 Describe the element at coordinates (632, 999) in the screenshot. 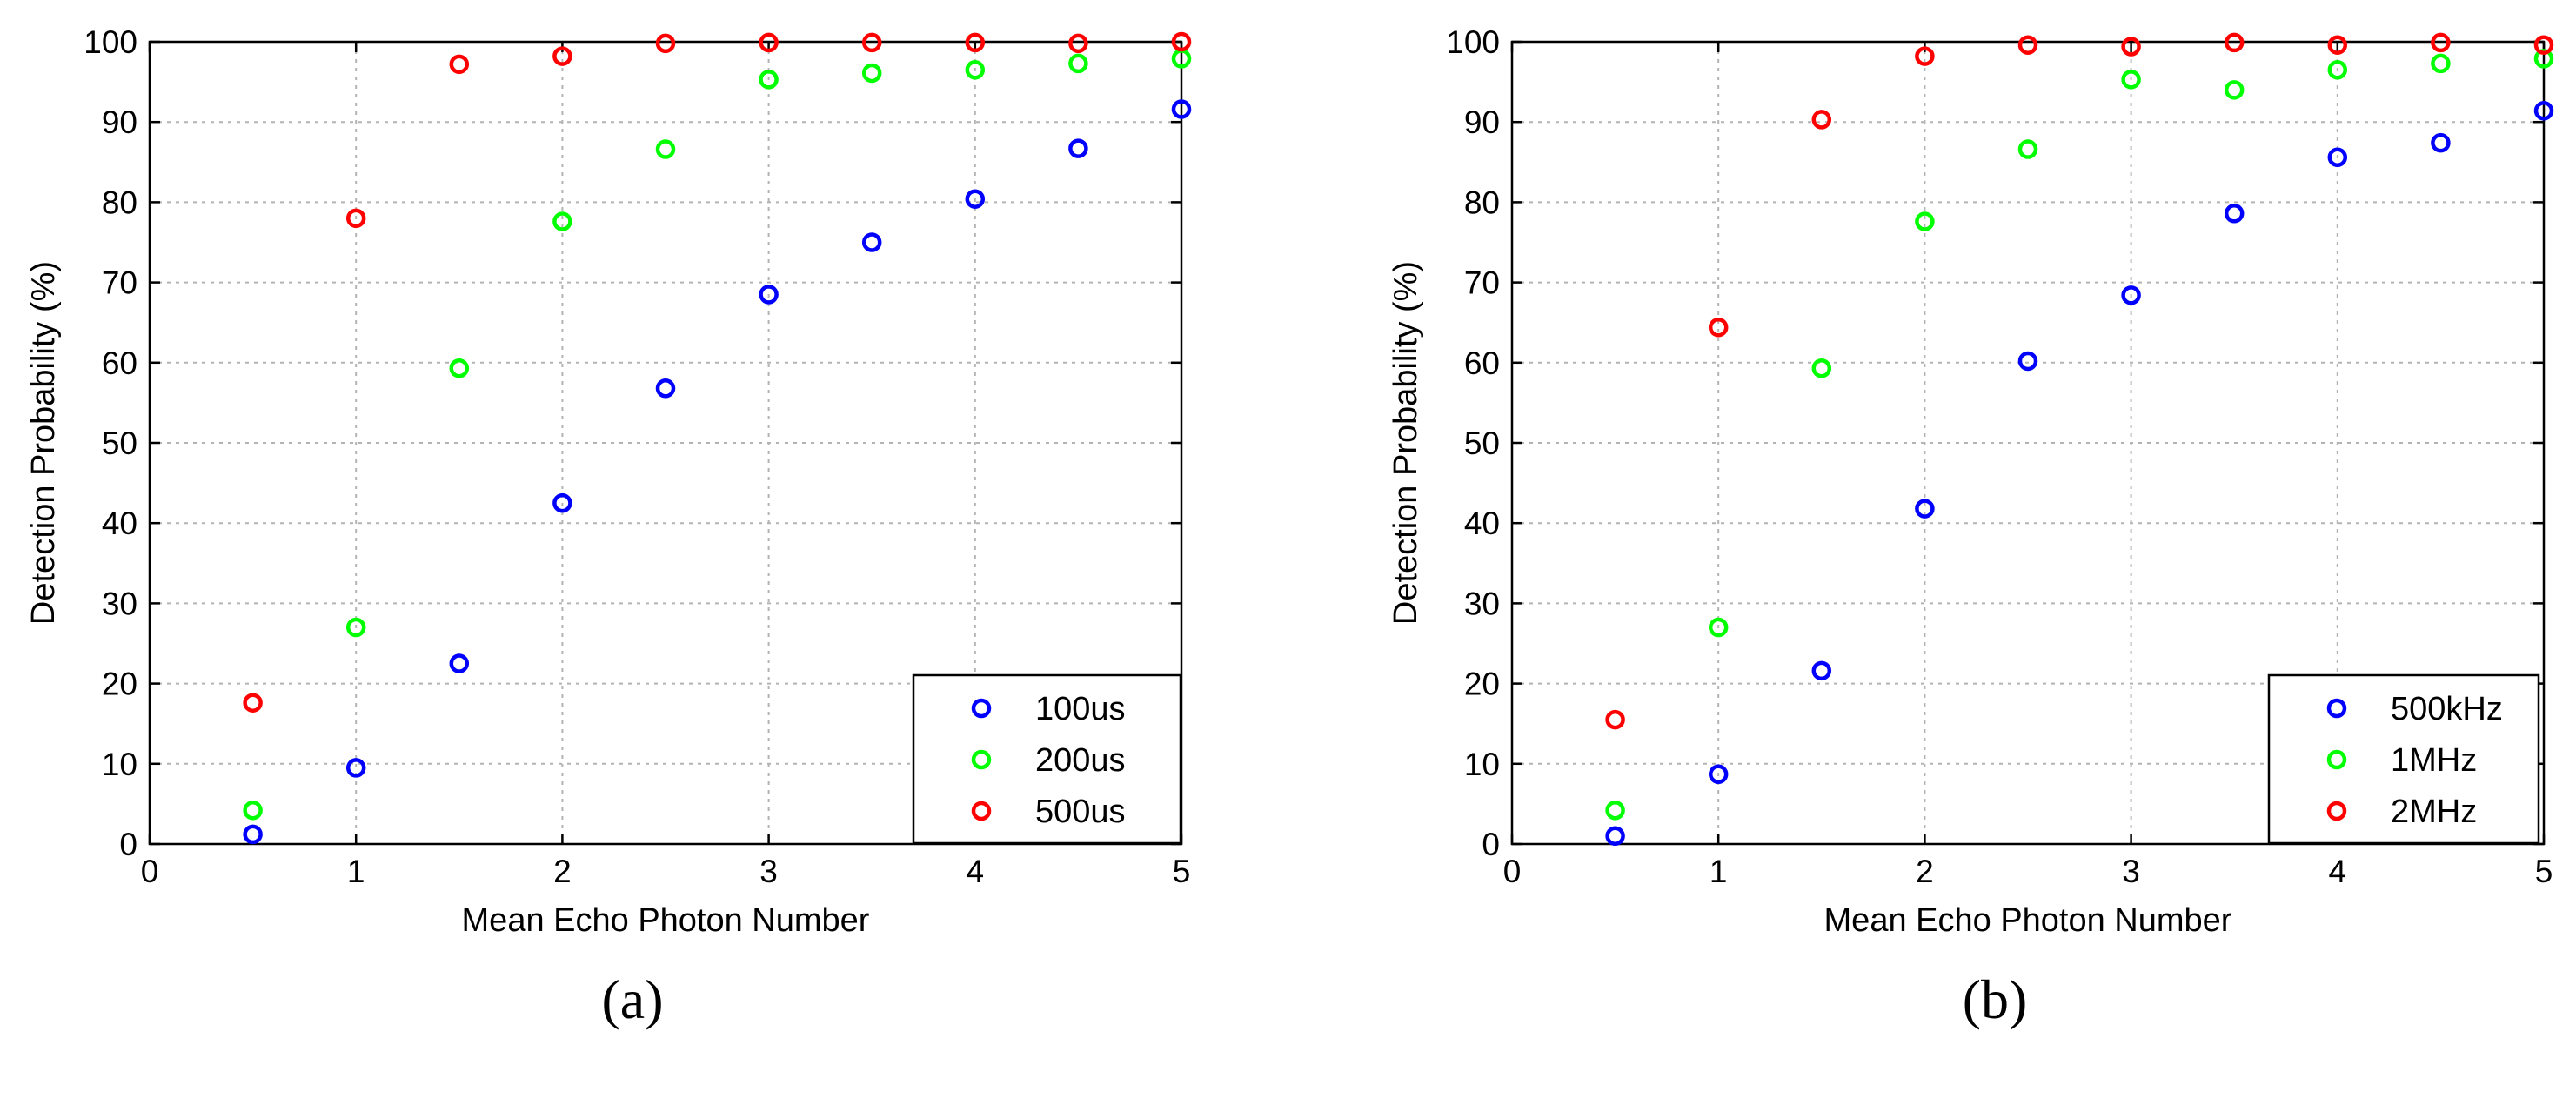

I see `panel-caption: (a)` at that location.